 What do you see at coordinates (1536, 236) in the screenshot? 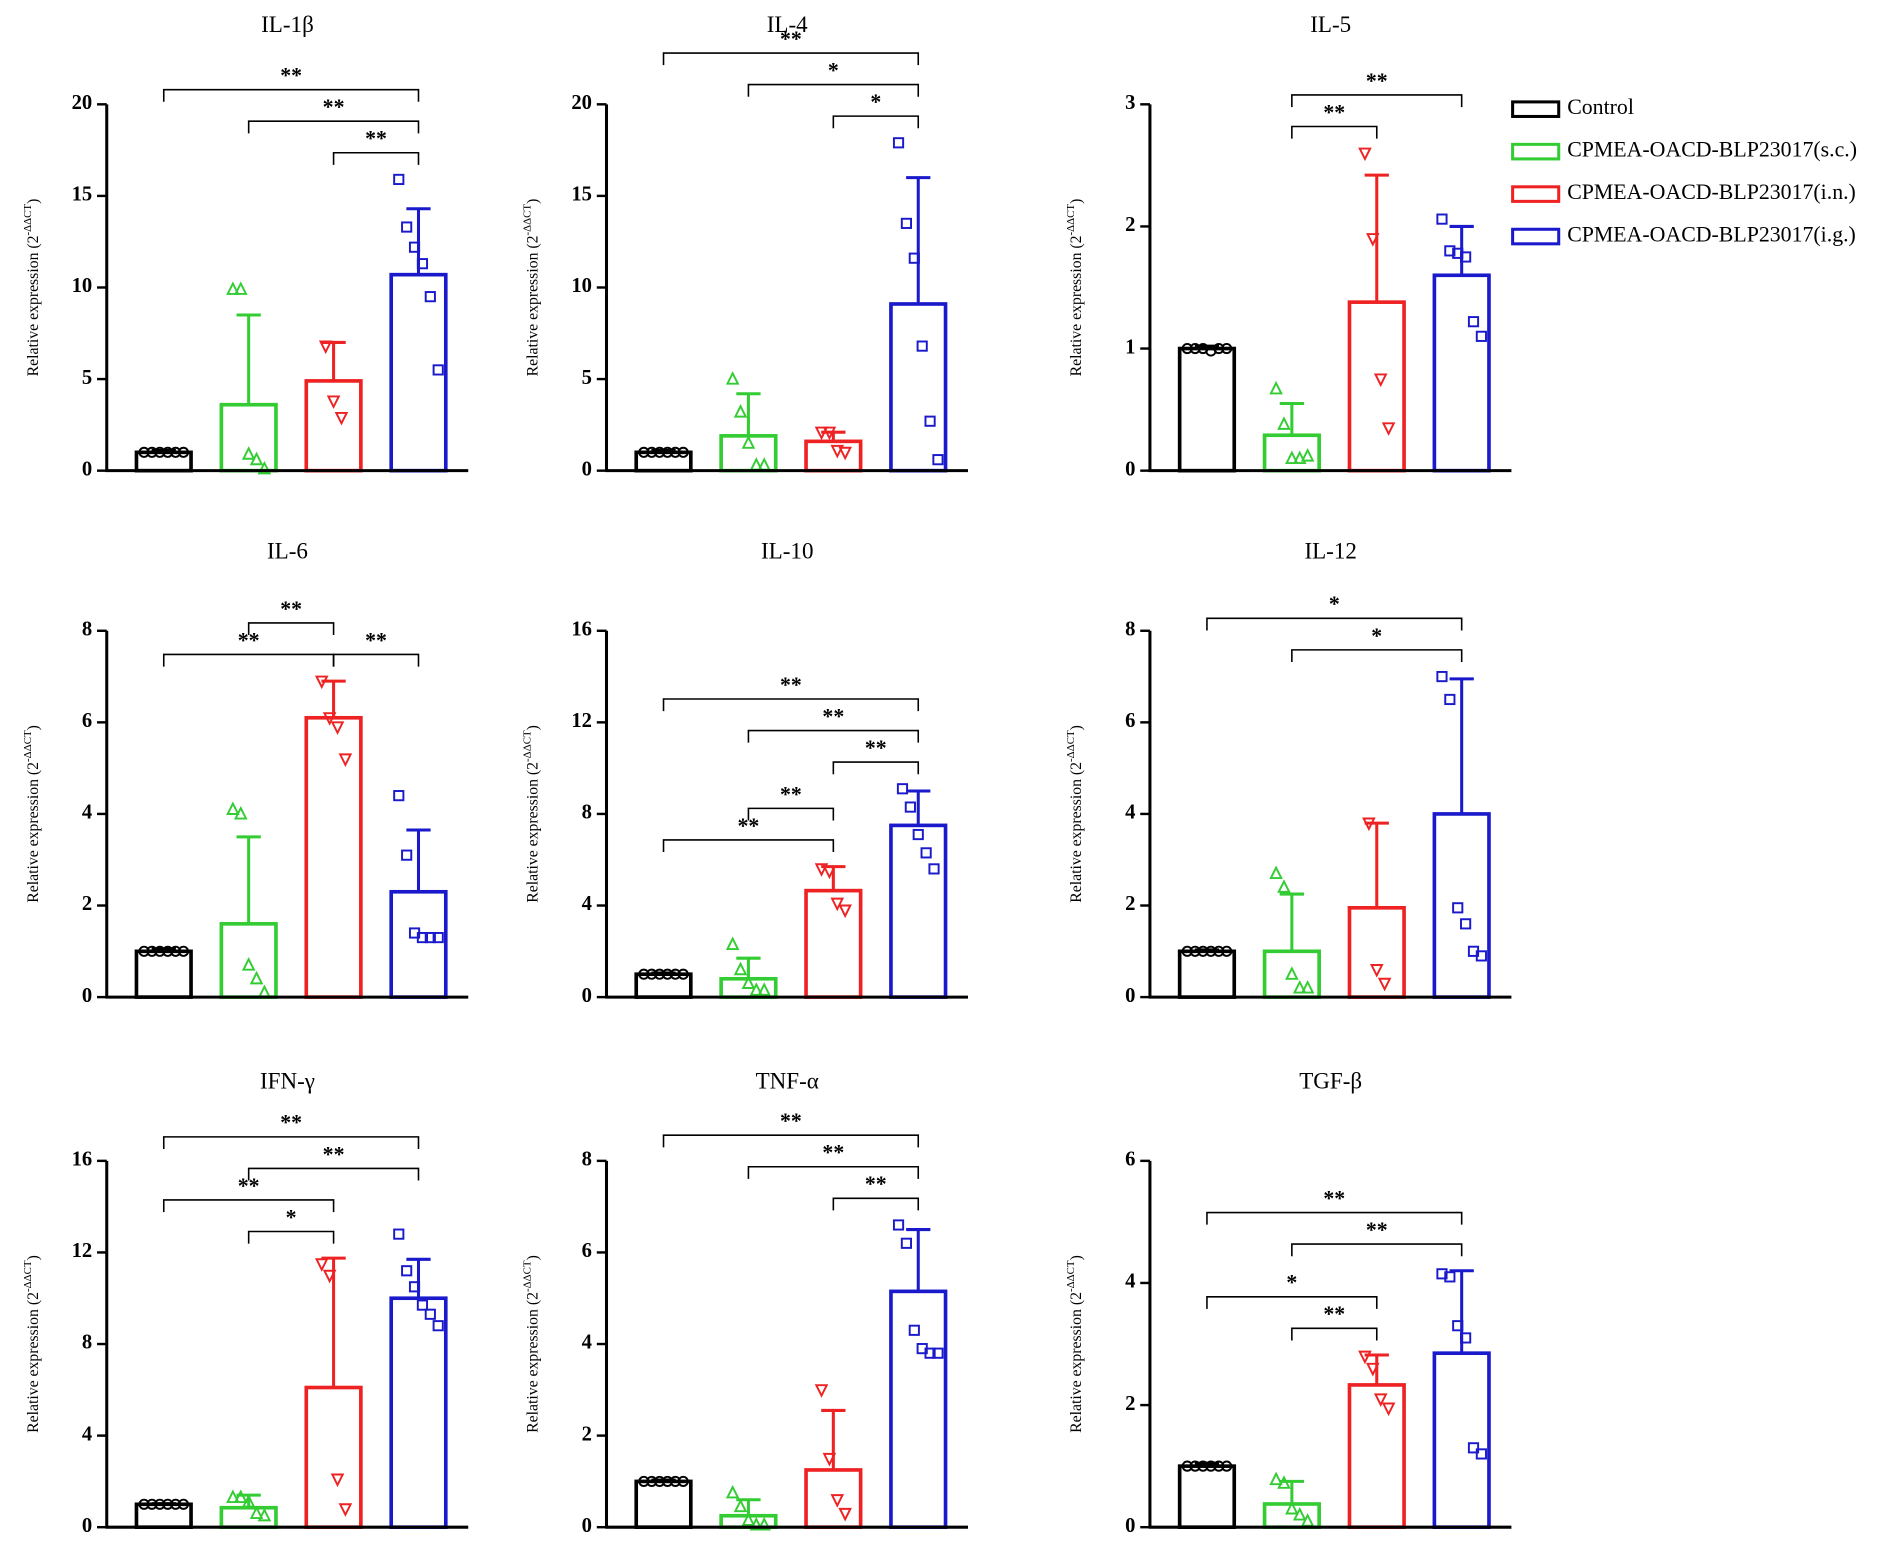
I see `legend-swatch` at bounding box center [1536, 236].